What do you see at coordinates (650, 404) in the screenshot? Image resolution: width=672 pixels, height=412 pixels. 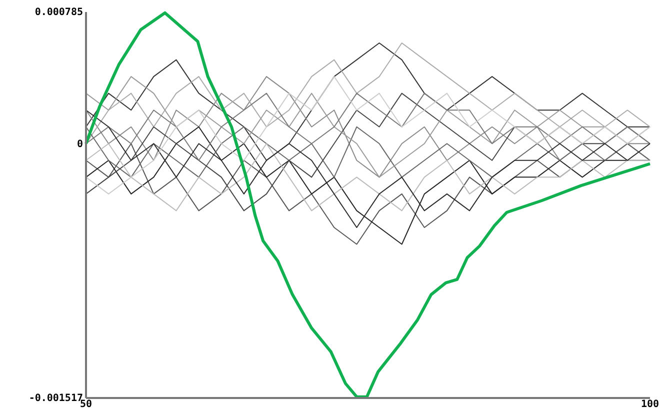 I see `x-tick-label: 100` at bounding box center [650, 404].